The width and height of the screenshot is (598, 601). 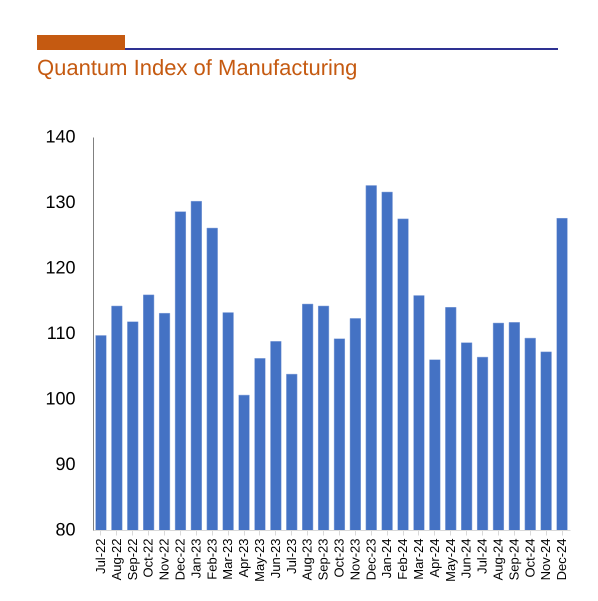 I want to click on x-tick-label: Apr-23, so click(x=244, y=558).